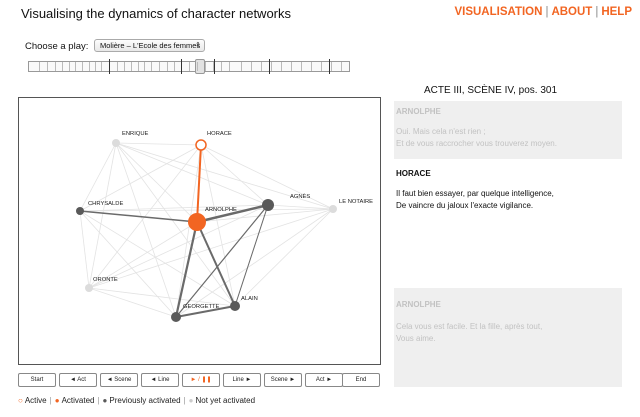 The image size is (640, 417). I want to click on play-selector-label: Choose a play:, so click(57, 46).